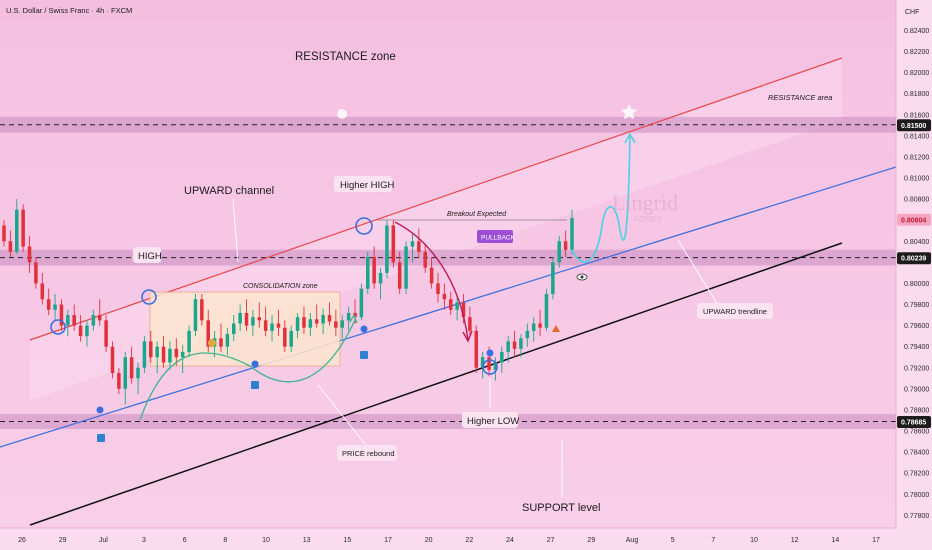 This screenshot has width=932, height=550. What do you see at coordinates (913, 126) in the screenshot?
I see `price-badge-label: 0.81500` at bounding box center [913, 126].